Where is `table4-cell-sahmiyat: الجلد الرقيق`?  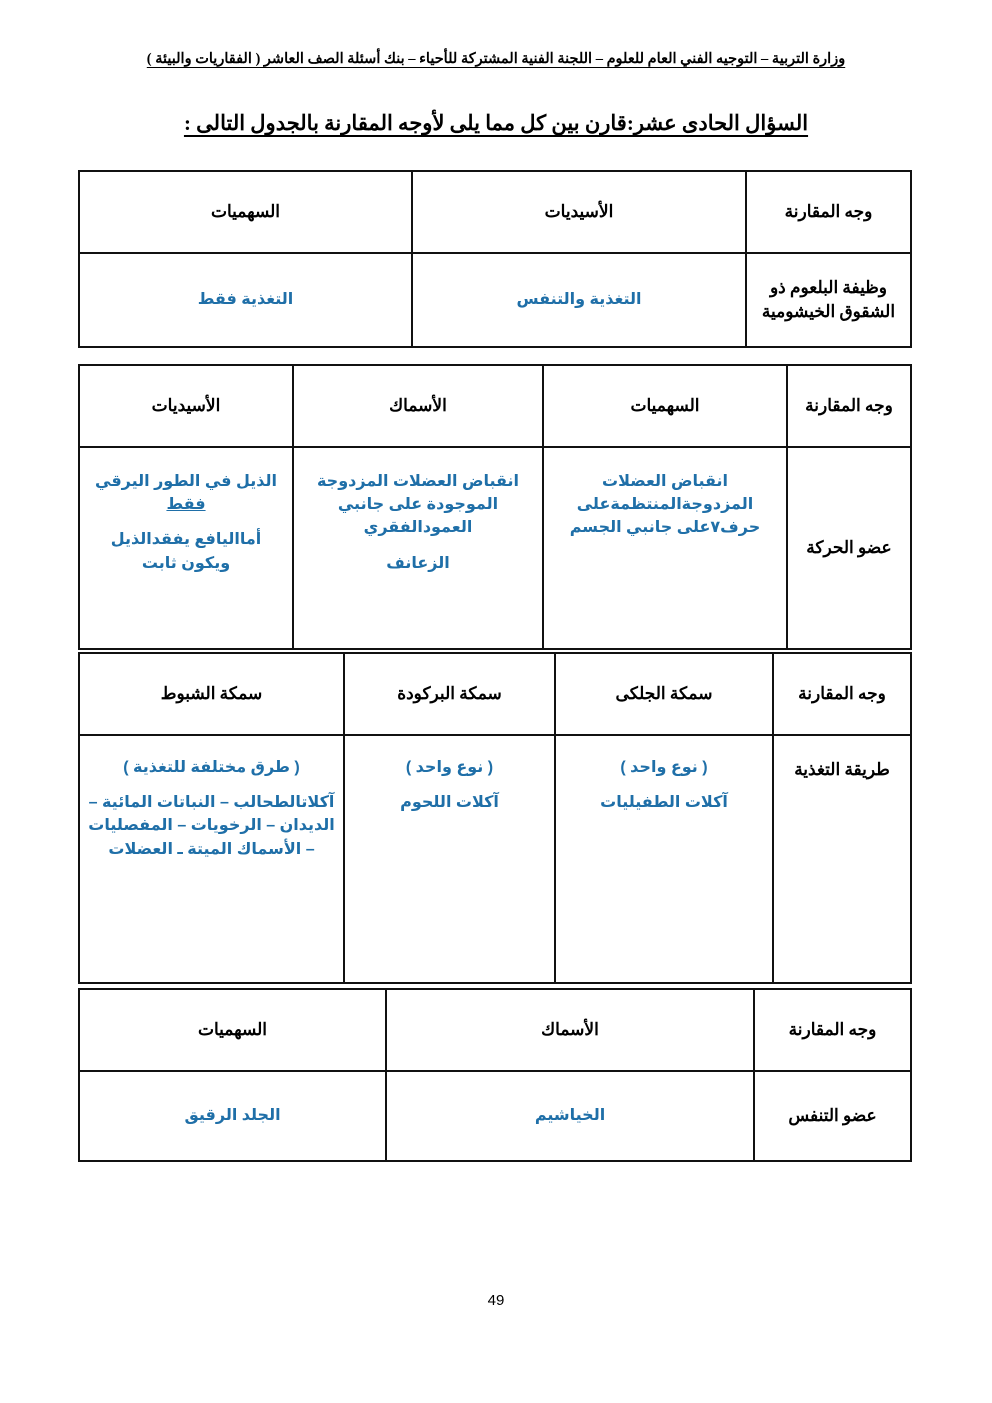
table4-cell-sahmiyat: الجلد الرقيق is located at coordinates (232, 1116).